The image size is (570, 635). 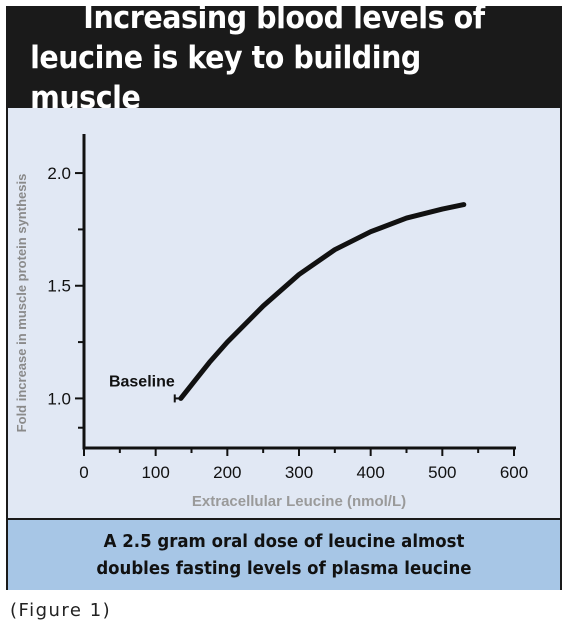 I want to click on baseline-annotation: Baseline, so click(x=142, y=381).